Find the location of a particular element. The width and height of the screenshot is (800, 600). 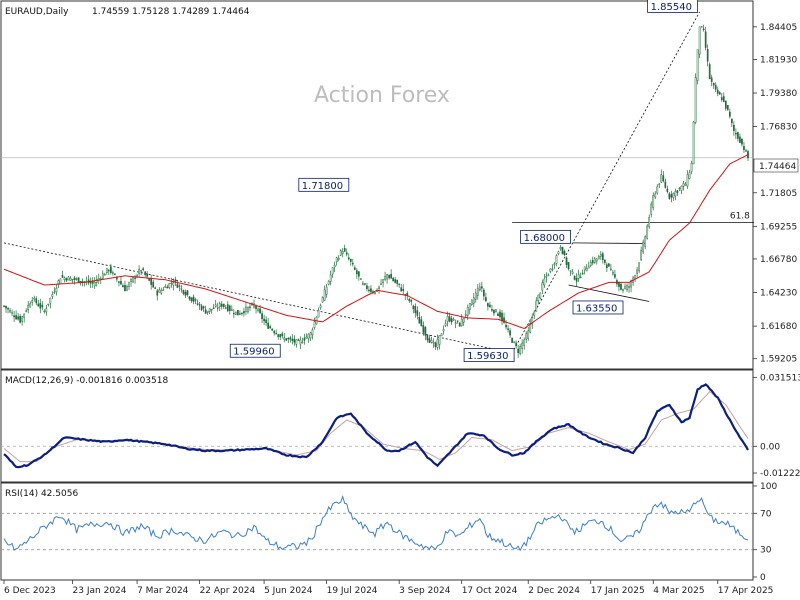

y-tick-label: 1.59205 is located at coordinates (778, 360).